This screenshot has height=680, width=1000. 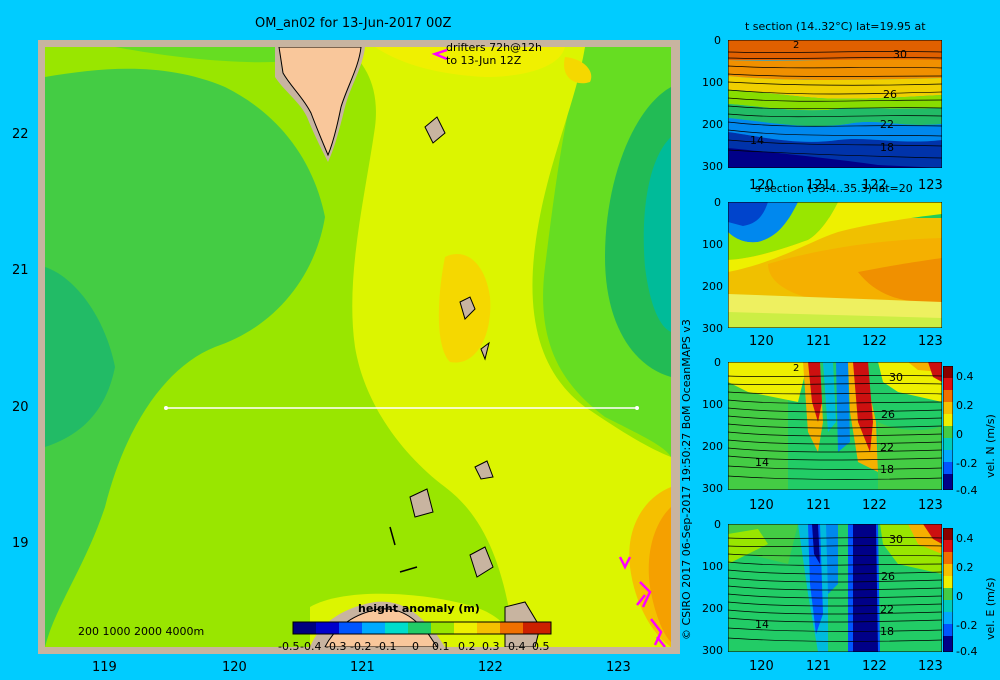 What do you see at coordinates (320, 102) in the screenshot?
I see `land-taiwan` at bounding box center [320, 102].